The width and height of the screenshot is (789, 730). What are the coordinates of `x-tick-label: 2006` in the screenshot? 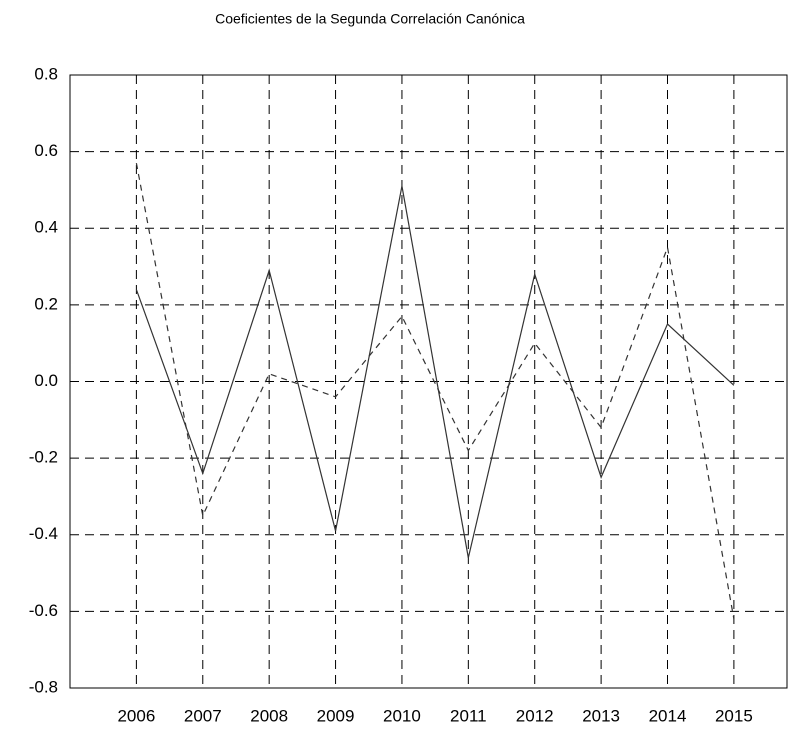 It's located at (136, 715).